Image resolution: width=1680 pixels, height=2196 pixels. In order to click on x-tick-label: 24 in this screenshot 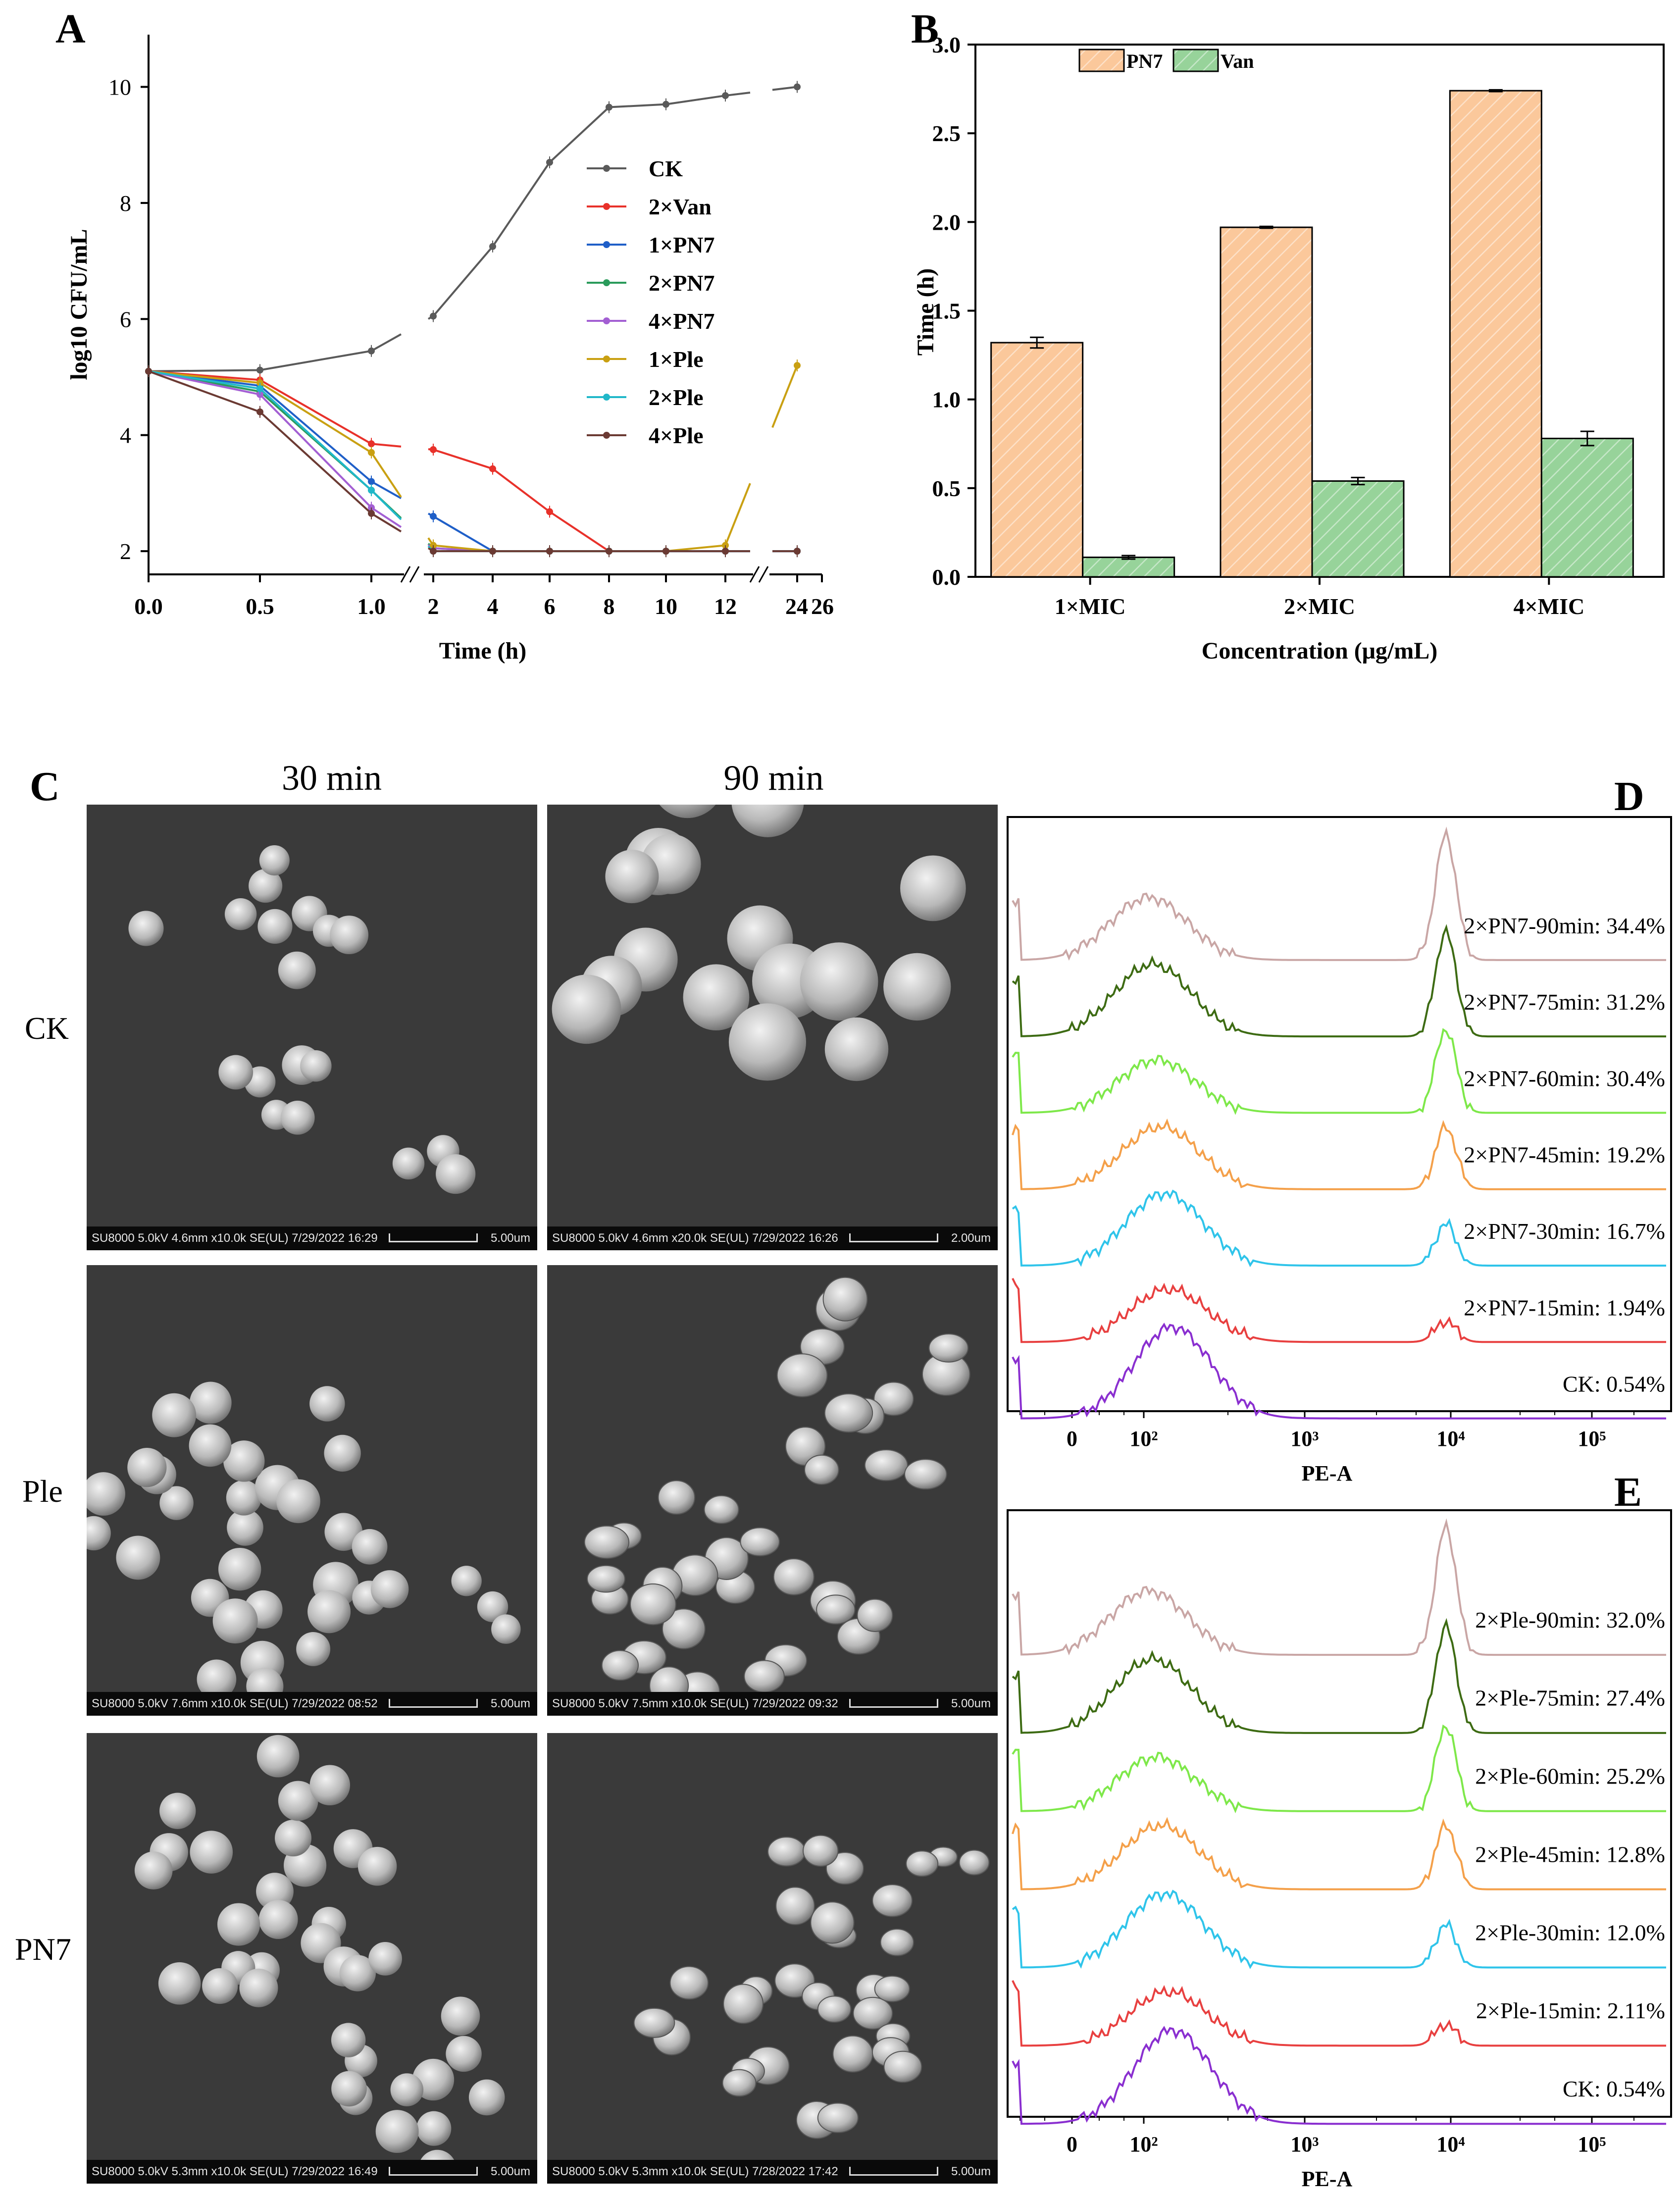, I will do `click(797, 606)`.